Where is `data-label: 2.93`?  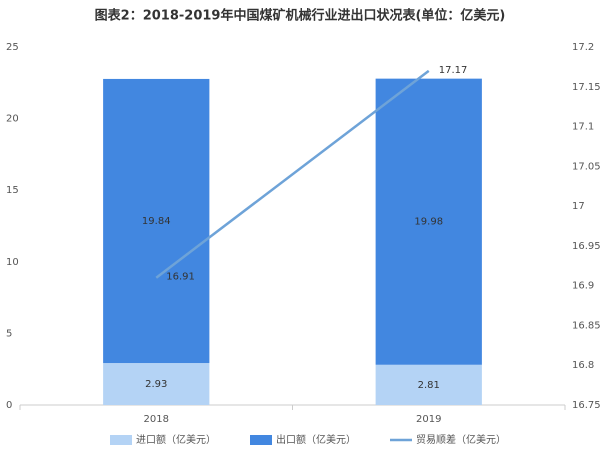
data-label: 2.93 is located at coordinates (156, 384).